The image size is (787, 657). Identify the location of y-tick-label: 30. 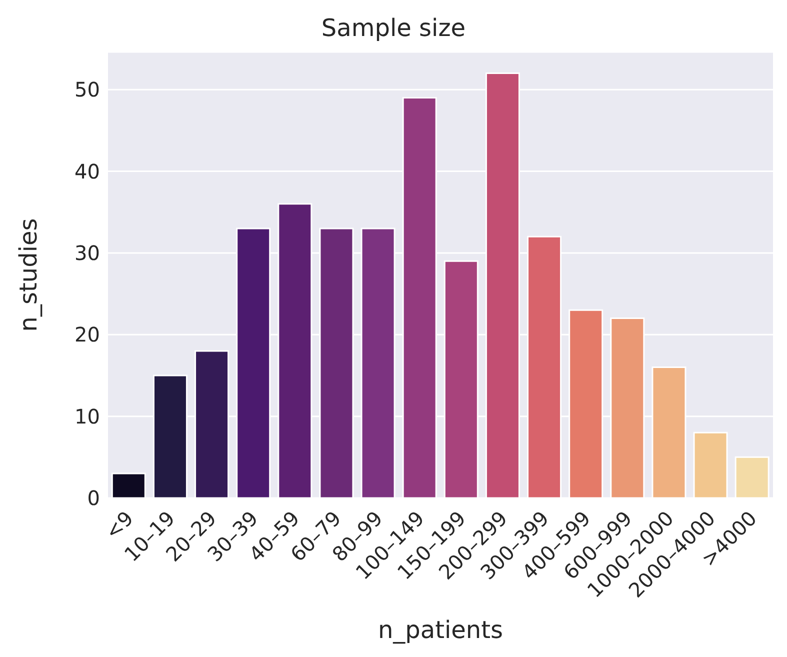
(87, 253).